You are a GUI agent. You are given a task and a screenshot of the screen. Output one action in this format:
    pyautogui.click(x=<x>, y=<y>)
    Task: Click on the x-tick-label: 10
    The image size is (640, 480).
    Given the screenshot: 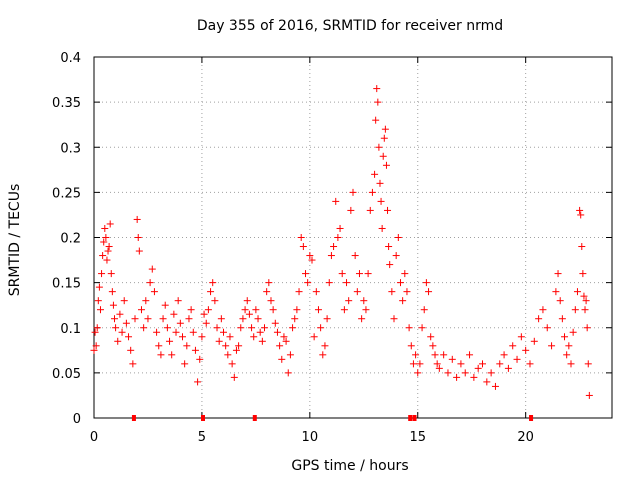 What is the action you would take?
    pyautogui.click(x=310, y=437)
    